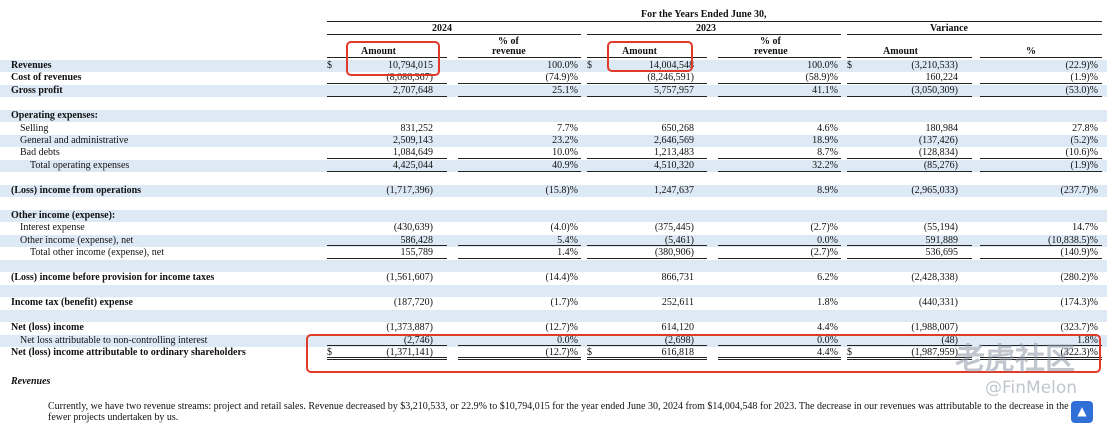  Describe the element at coordinates (52, 227) in the screenshot. I see `row-label: Interest expense` at that location.